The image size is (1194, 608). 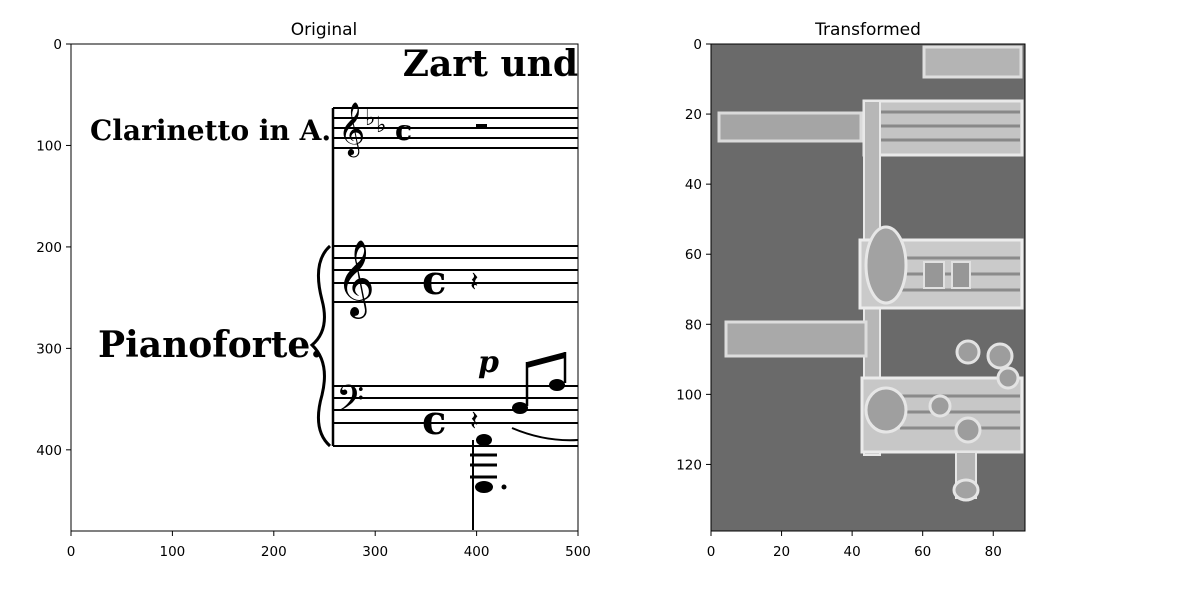 I want to click on beam, so click(x=546, y=360).